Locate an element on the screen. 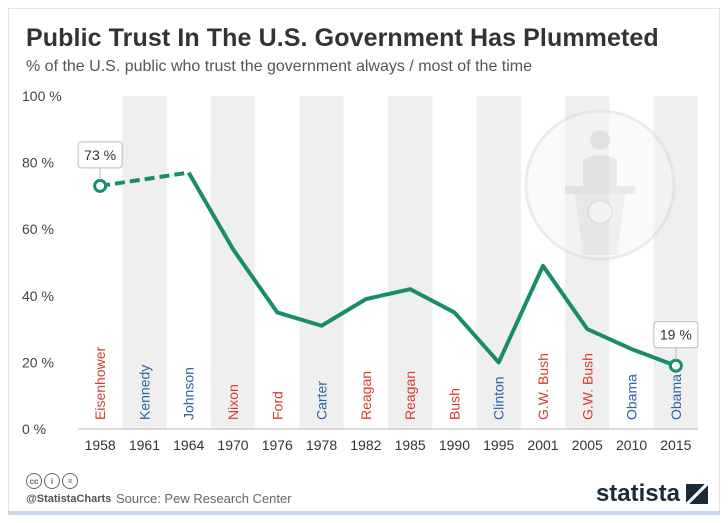 The image size is (728, 523). statista-logo: statista is located at coordinates (652, 494).